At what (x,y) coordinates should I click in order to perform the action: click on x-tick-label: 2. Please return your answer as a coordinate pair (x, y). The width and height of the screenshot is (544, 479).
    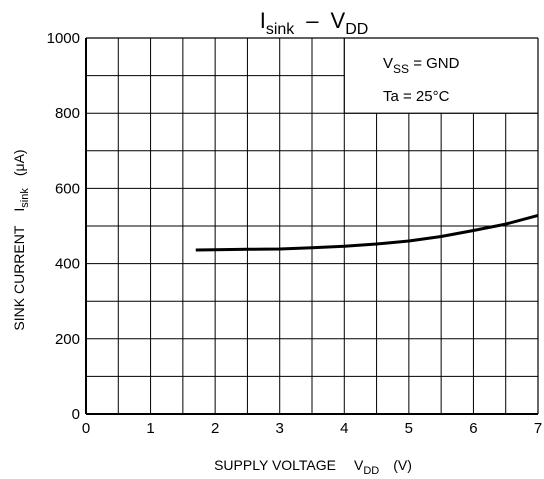
    Looking at the image, I should click on (215, 428).